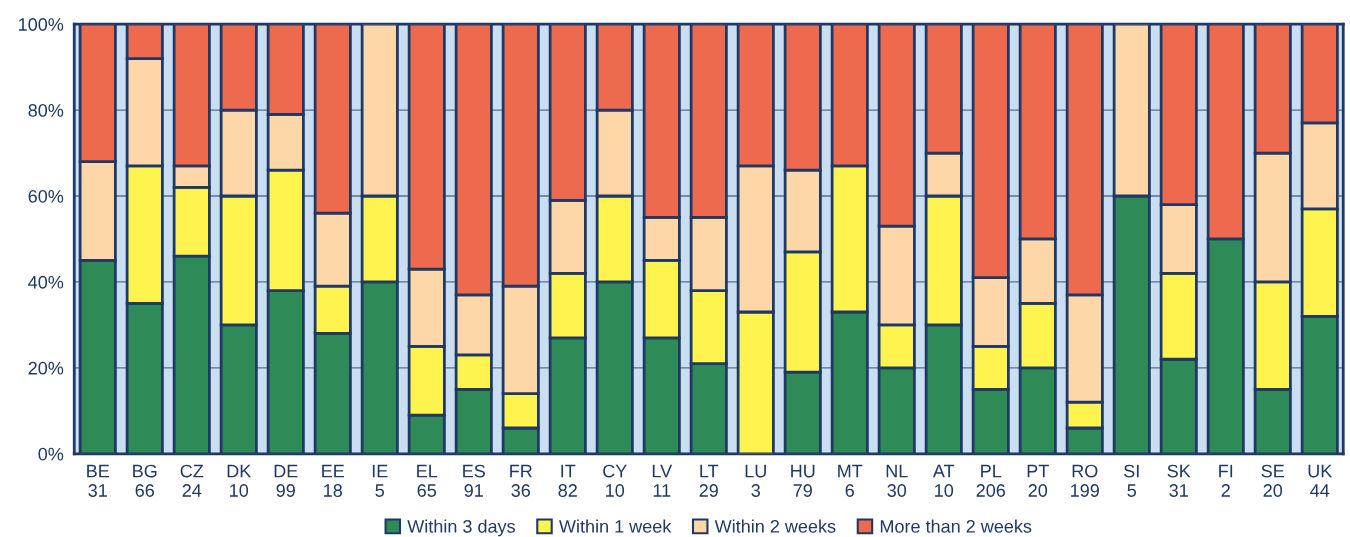  I want to click on legend-label: Within 2 weeks, so click(775, 526).